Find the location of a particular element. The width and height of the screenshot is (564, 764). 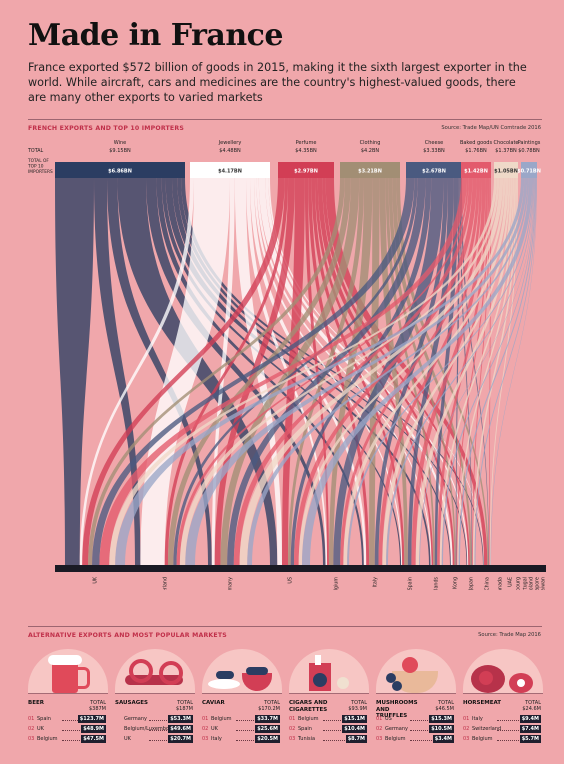

market-value: $9.4M is located at coordinates (530, 719).